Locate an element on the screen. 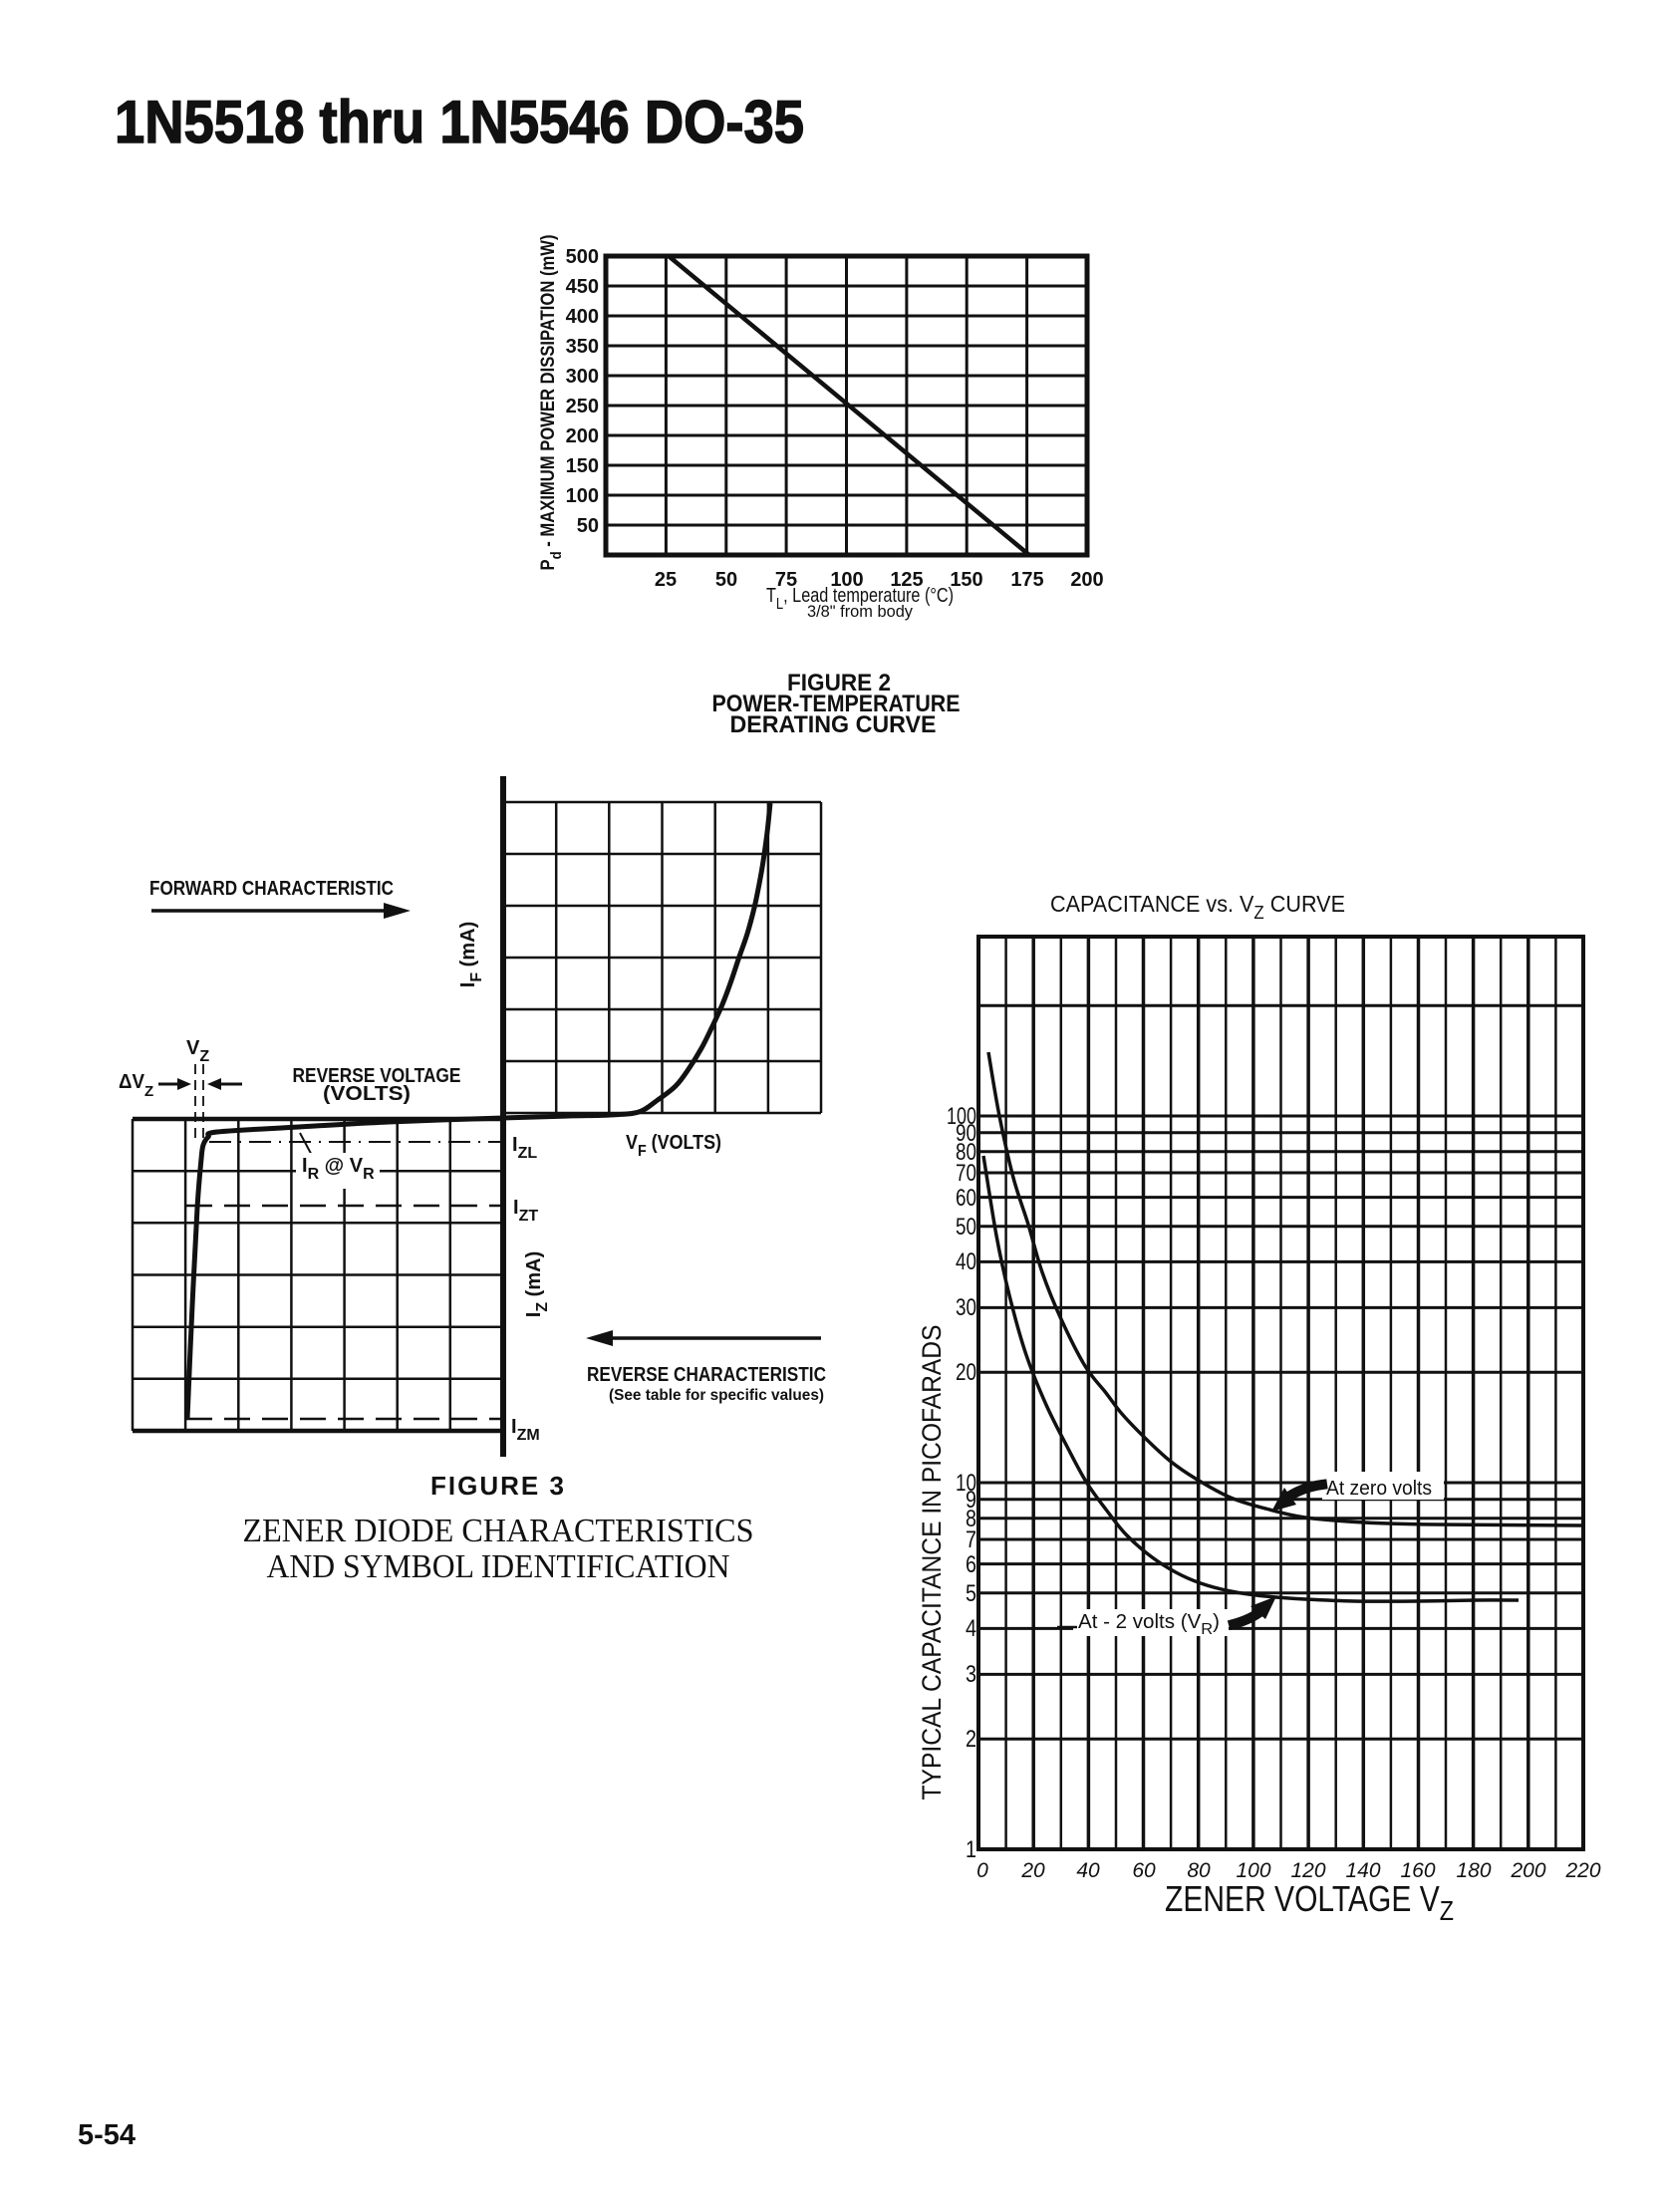 This screenshot has height=2212, width=1664. svg-text: 180 is located at coordinates (1473, 1871).